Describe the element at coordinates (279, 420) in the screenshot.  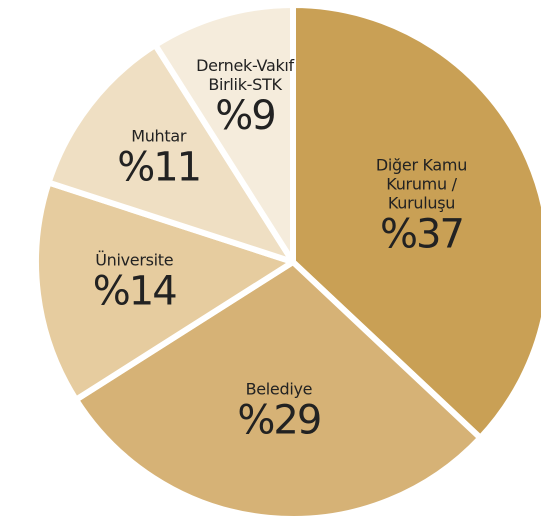
I see `slice-value: %29` at that location.